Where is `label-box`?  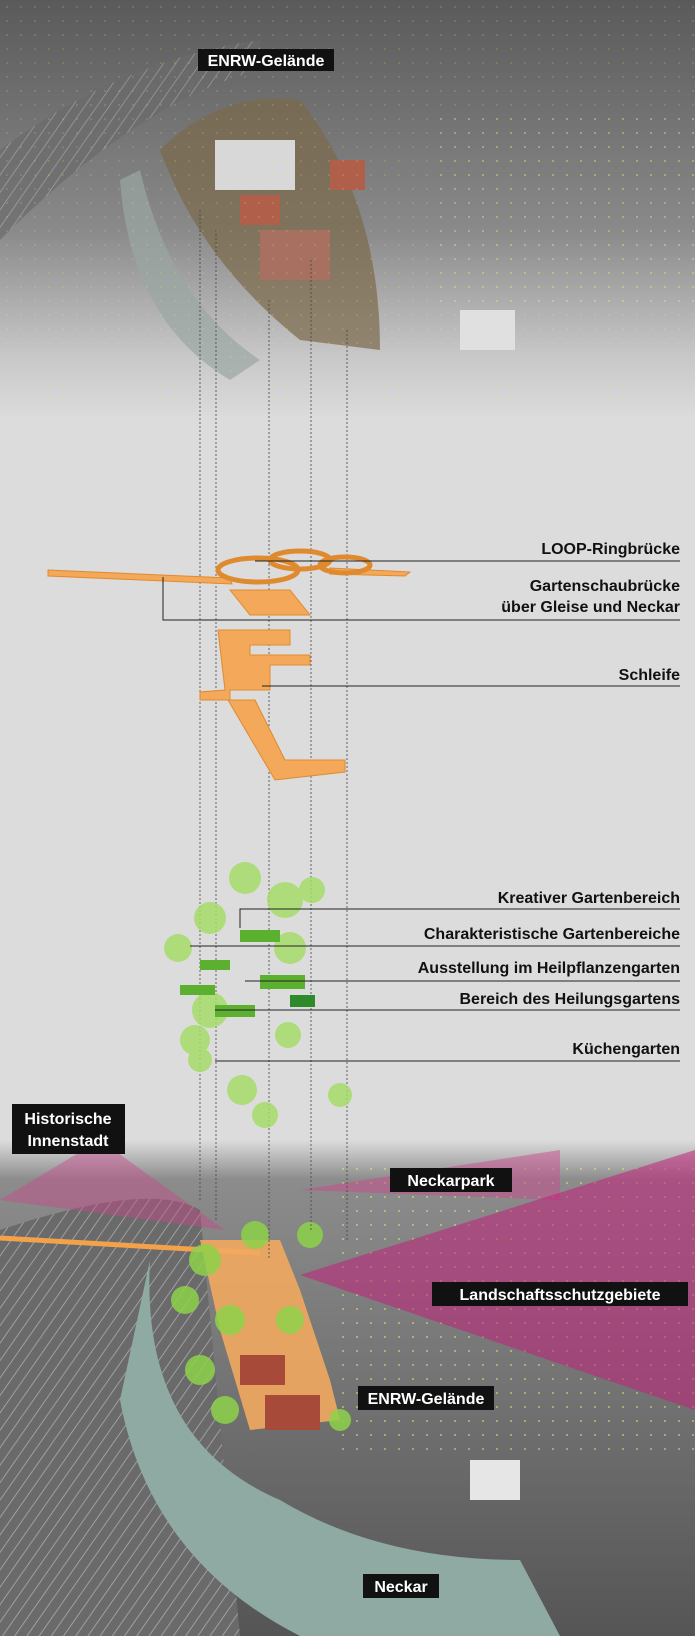
label-box is located at coordinates (266, 60).